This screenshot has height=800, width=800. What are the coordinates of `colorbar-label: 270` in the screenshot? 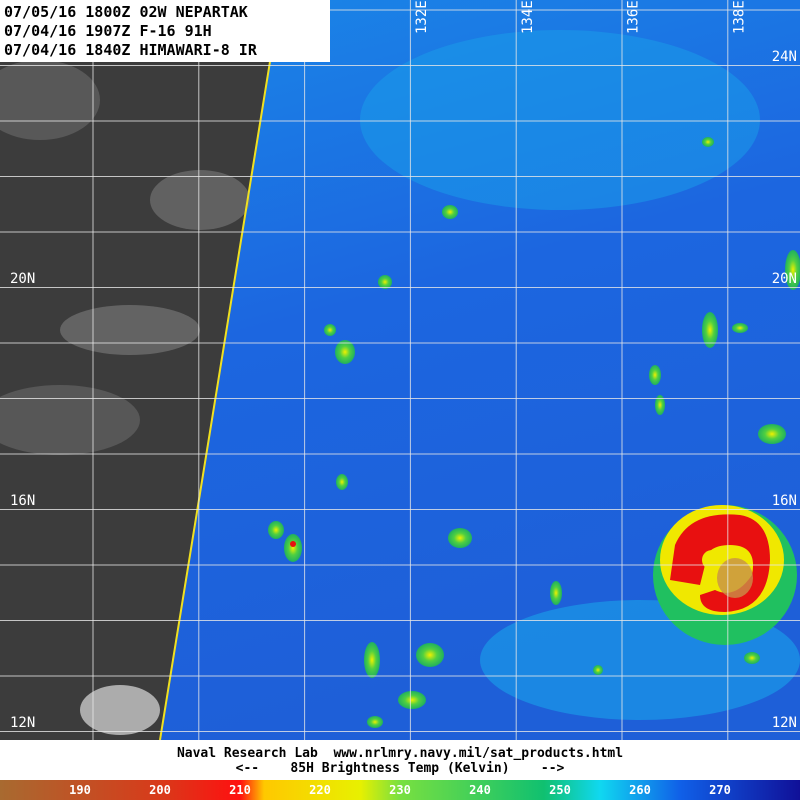 It's located at (720, 790).